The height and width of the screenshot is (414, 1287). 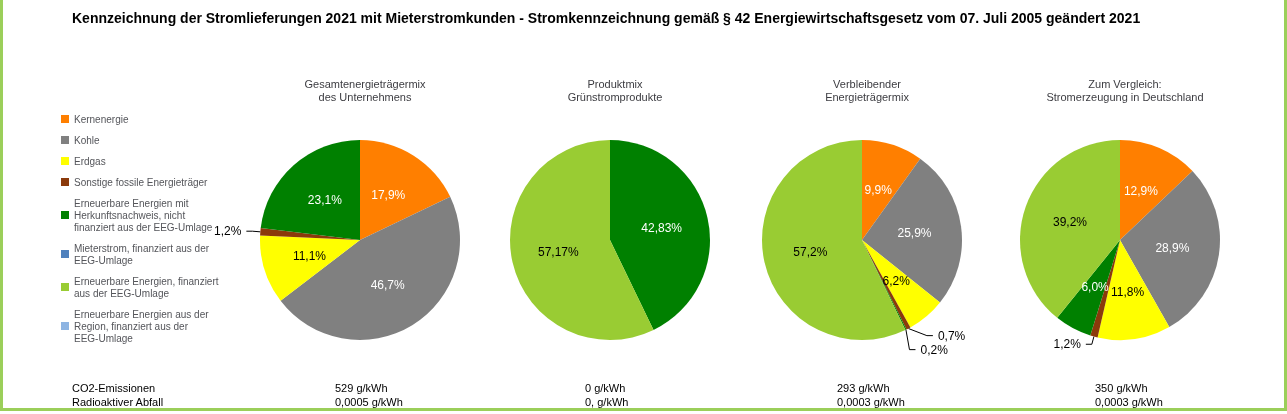 What do you see at coordinates (914, 232) in the screenshot?
I see `data-label: 25,9%` at bounding box center [914, 232].